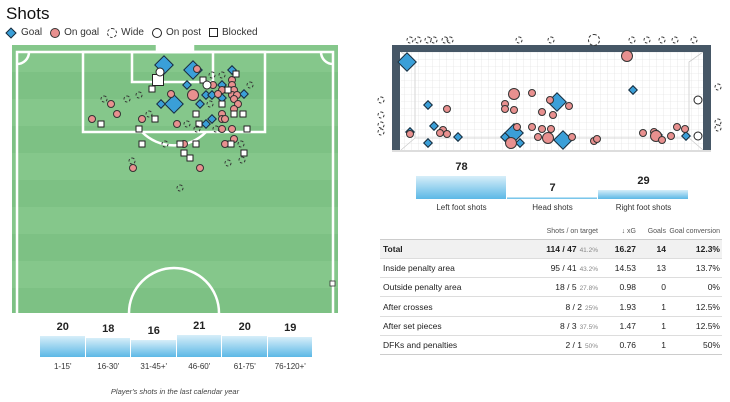 This screenshot has height=402, width=730. Describe the element at coordinates (74, 32) in the screenshot. I see `legend-on-goal: On goal` at that location.